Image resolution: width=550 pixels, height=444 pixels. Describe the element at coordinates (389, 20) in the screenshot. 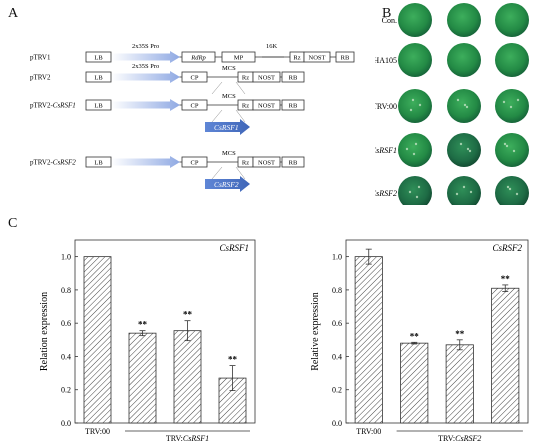

I see `leaf-row-label: Con.` at that location.